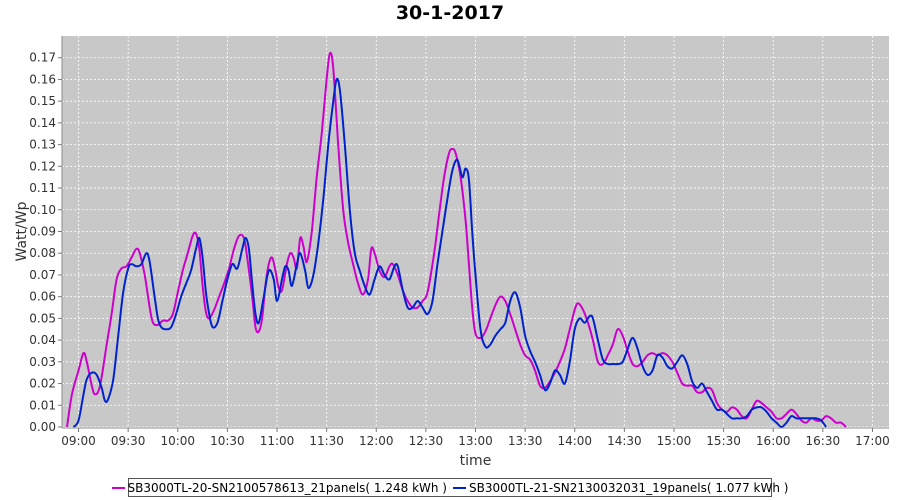 The width and height of the screenshot is (900, 500). Describe the element at coordinates (177, 441) in the screenshot. I see `x-tick-label: 10:00` at that location.